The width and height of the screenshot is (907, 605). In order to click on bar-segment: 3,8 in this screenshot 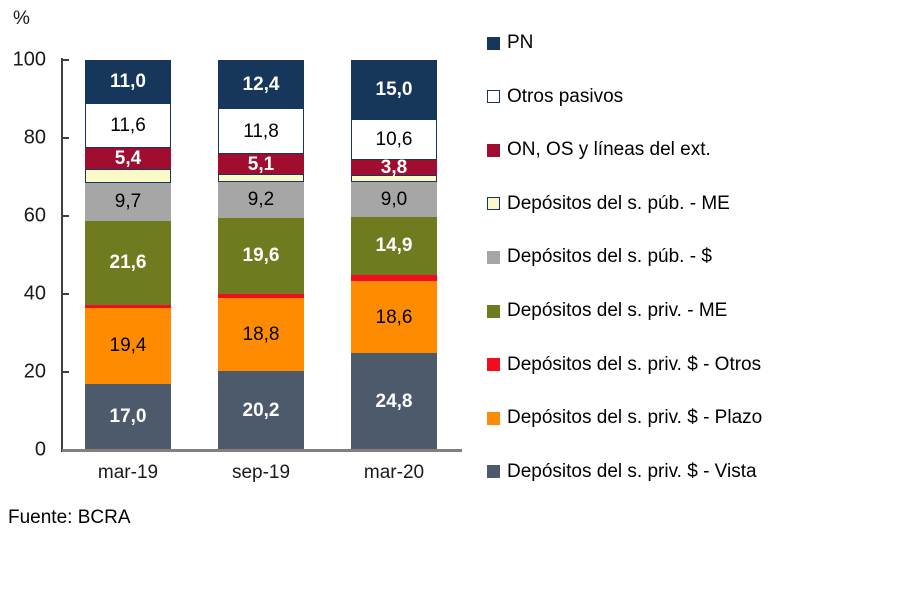, I will do `click(394, 167)`.